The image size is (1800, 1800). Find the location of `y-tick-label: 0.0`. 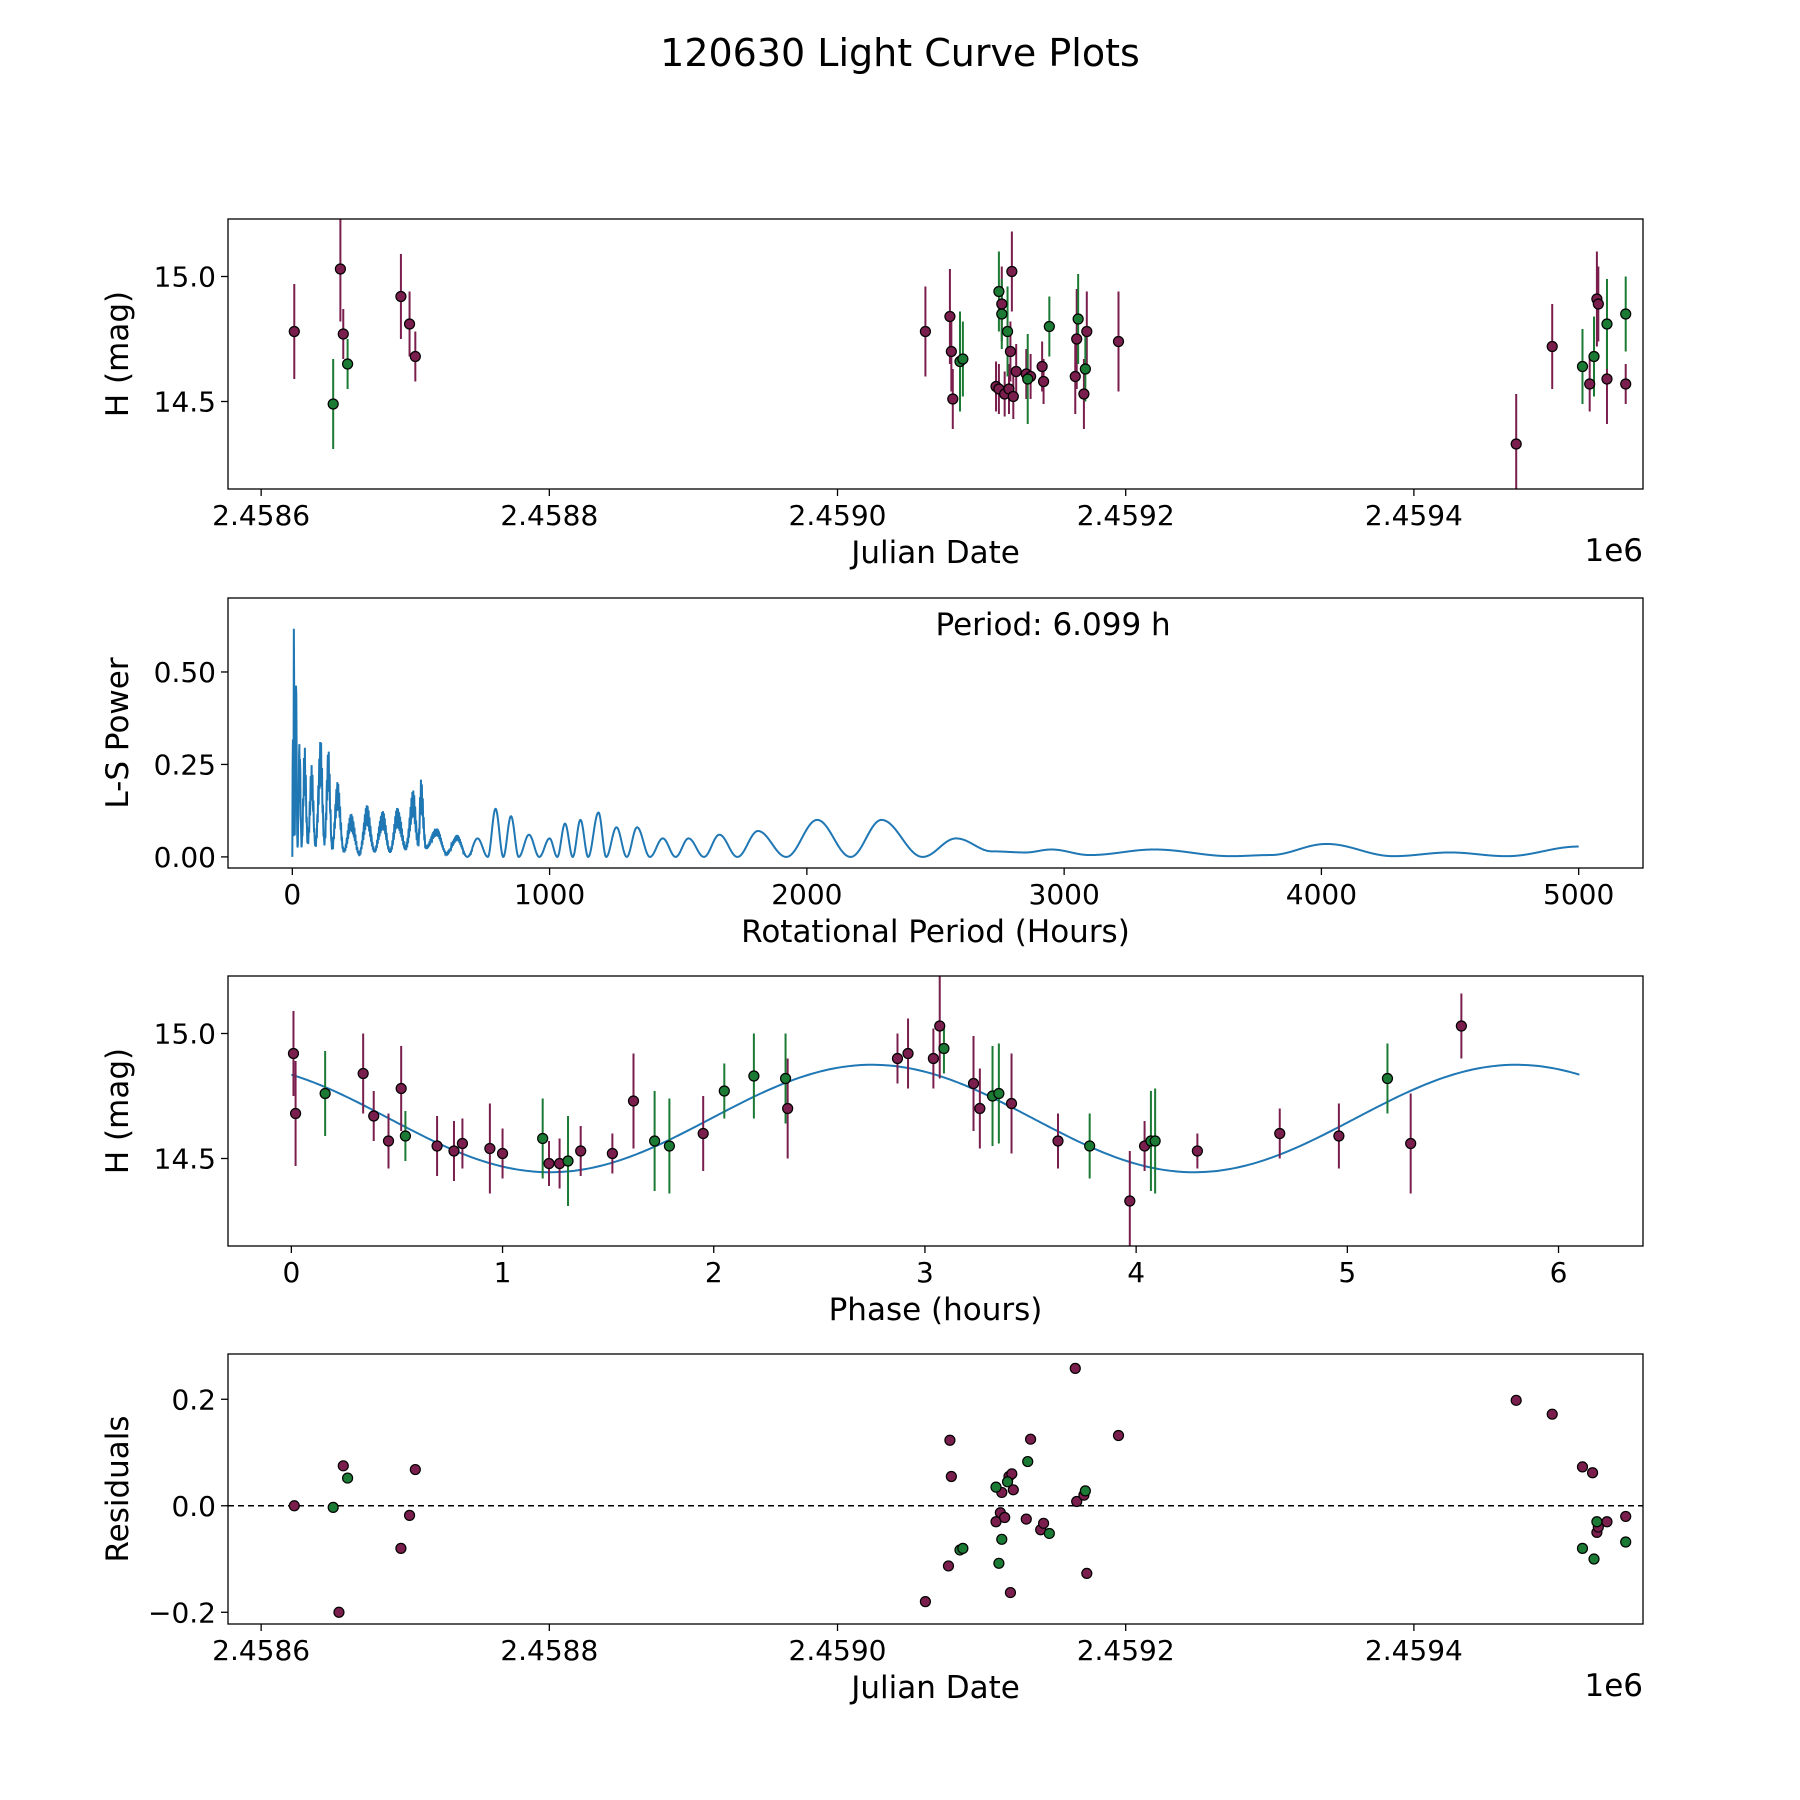

y-tick-label: 0.0 is located at coordinates (193, 1506).